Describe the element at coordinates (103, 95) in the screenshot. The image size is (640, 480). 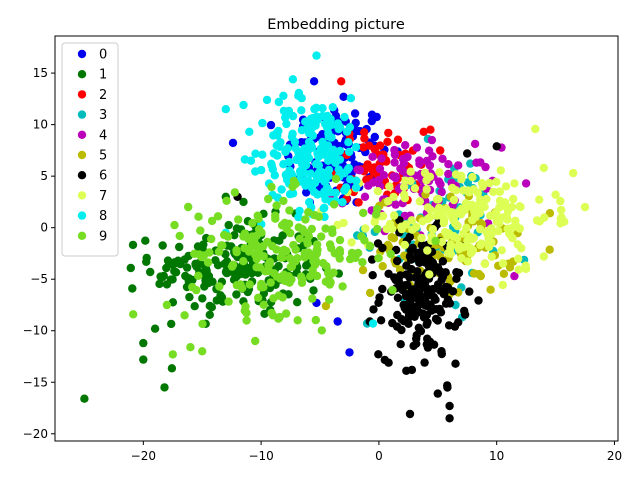
I see `legend-label: 2` at that location.